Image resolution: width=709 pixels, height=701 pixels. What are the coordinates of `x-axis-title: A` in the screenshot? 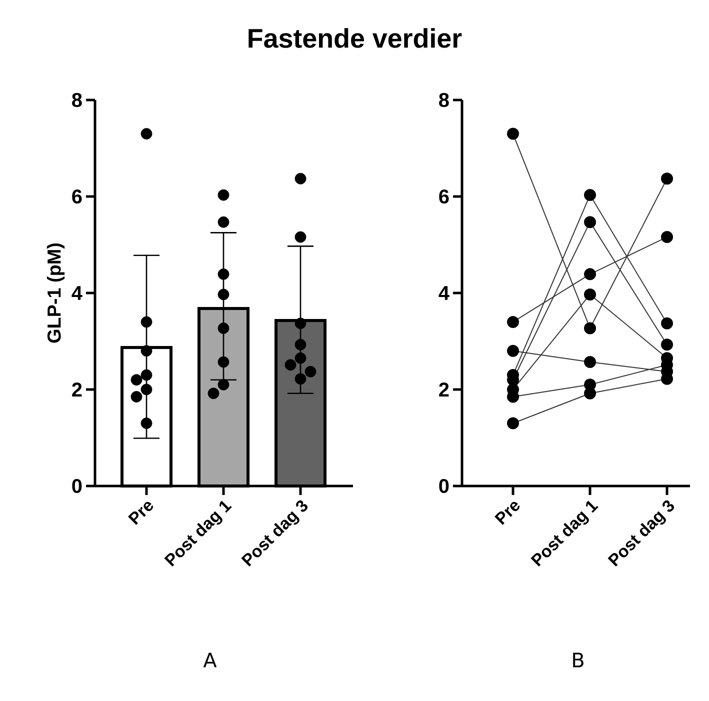 It's located at (210, 660).